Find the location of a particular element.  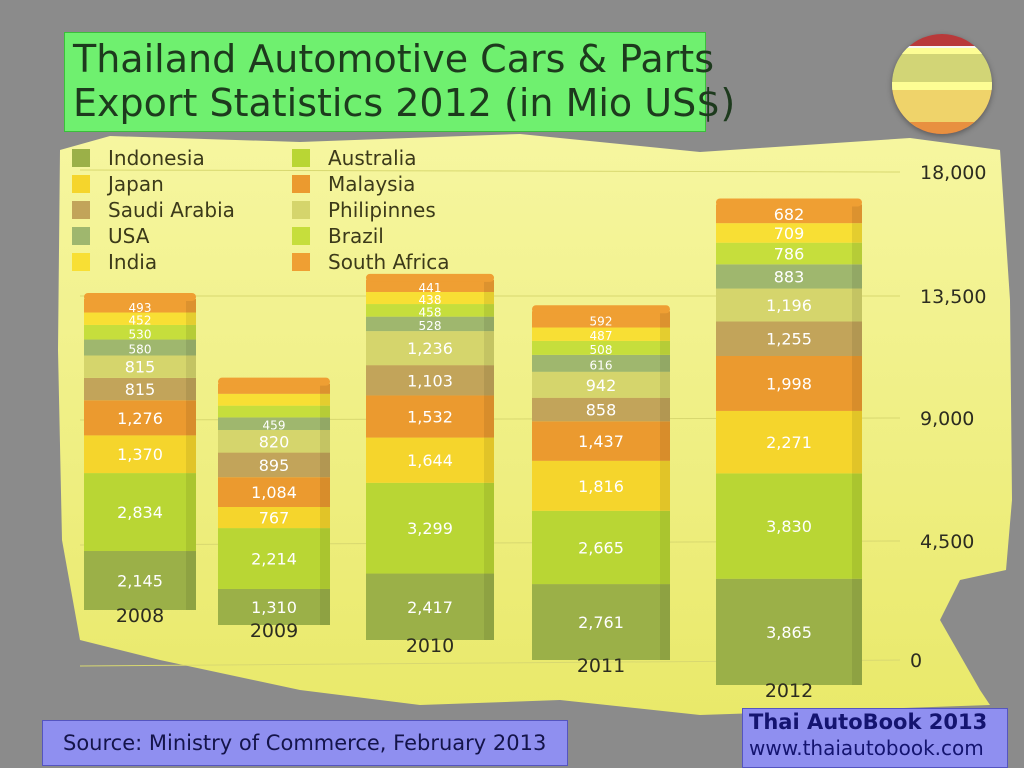

data-label: 592 is located at coordinates (601, 321).